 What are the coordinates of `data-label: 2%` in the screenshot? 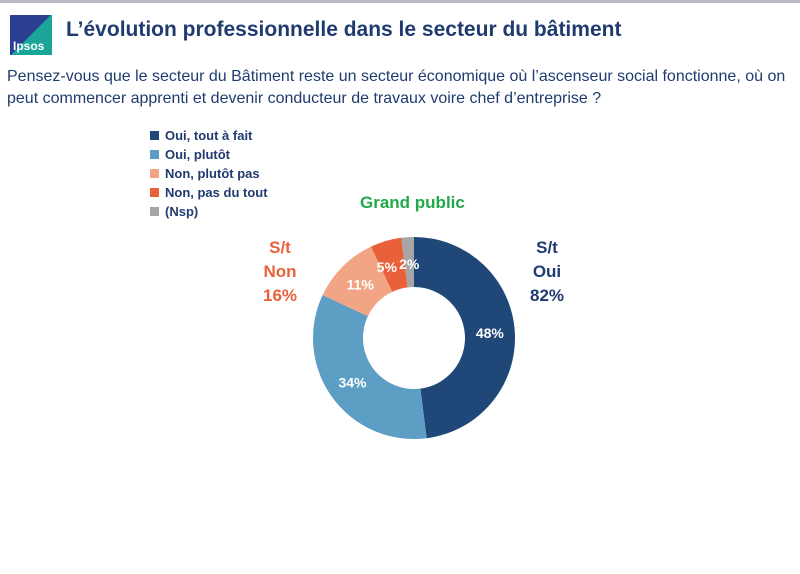 It's located at (409, 264).